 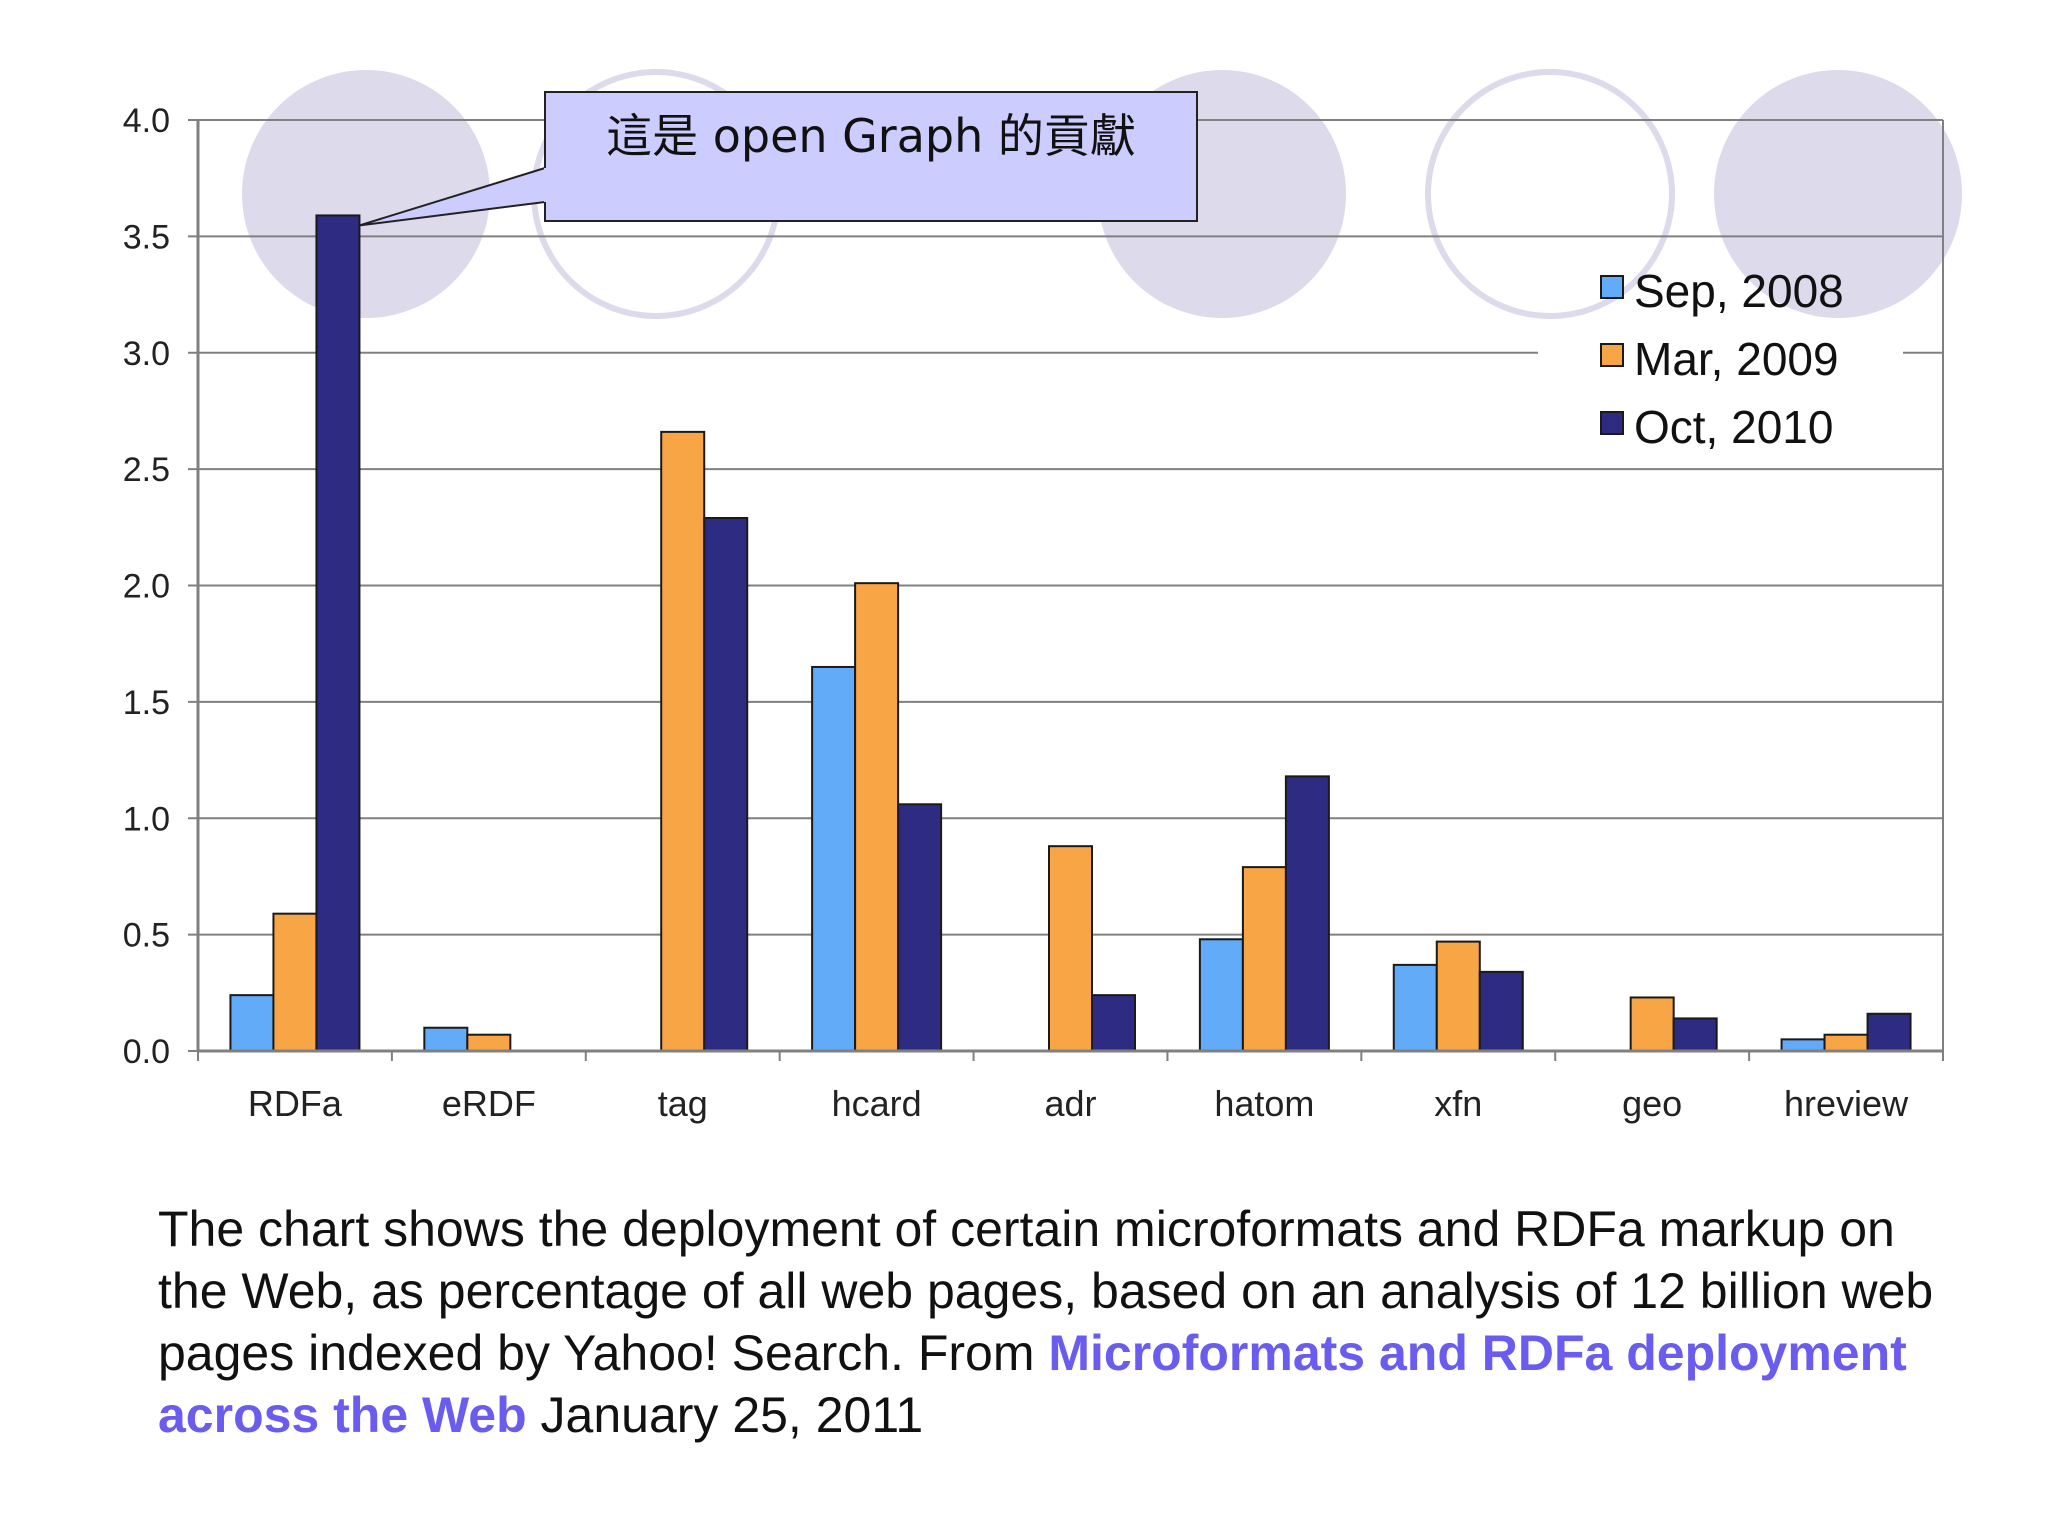 I want to click on y-tick-label: 3.5, so click(x=146, y=237).